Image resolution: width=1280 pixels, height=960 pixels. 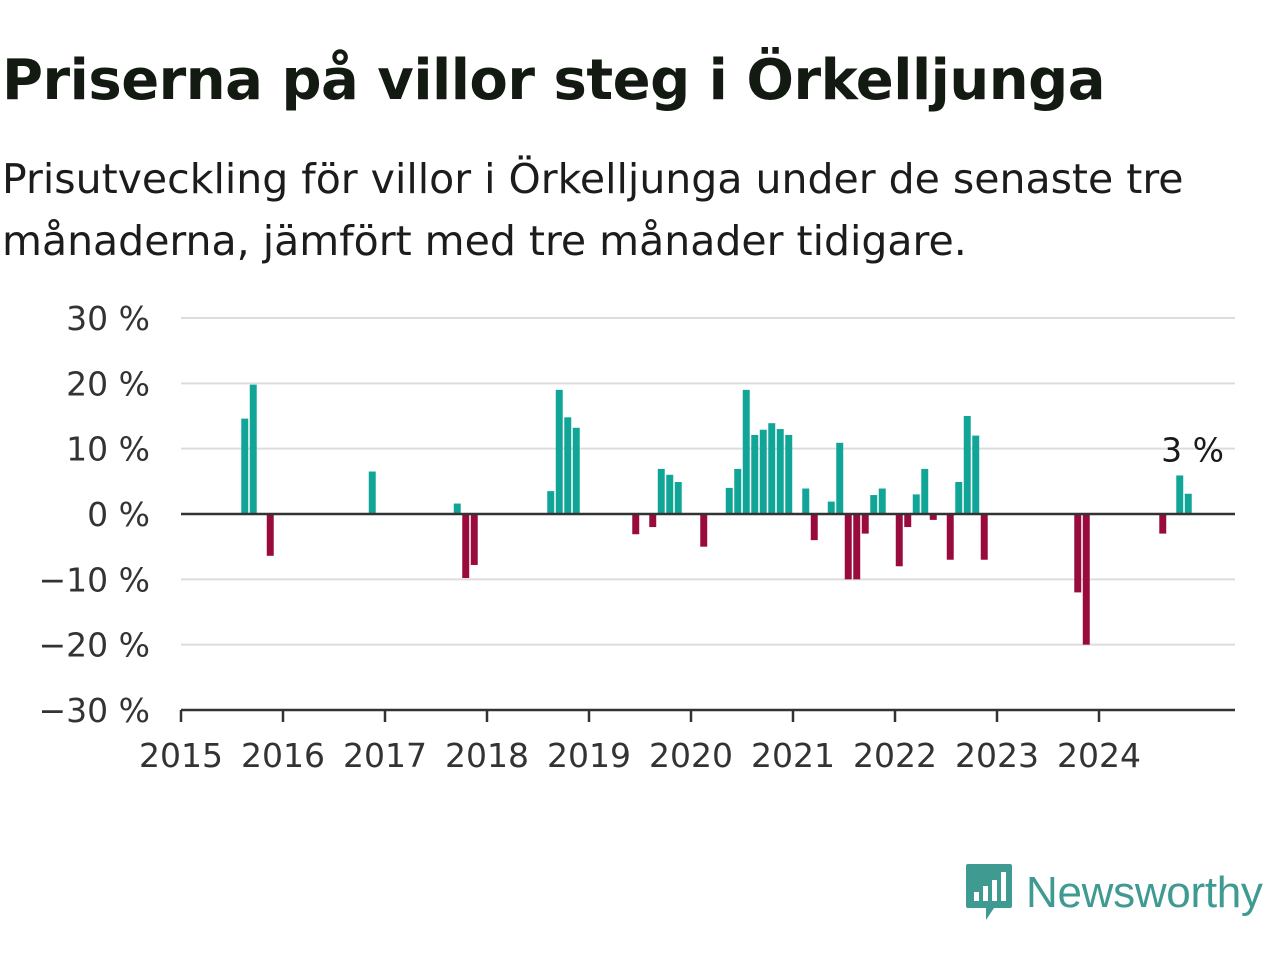 I want to click on x-tick-label: 2015, so click(x=181, y=755).